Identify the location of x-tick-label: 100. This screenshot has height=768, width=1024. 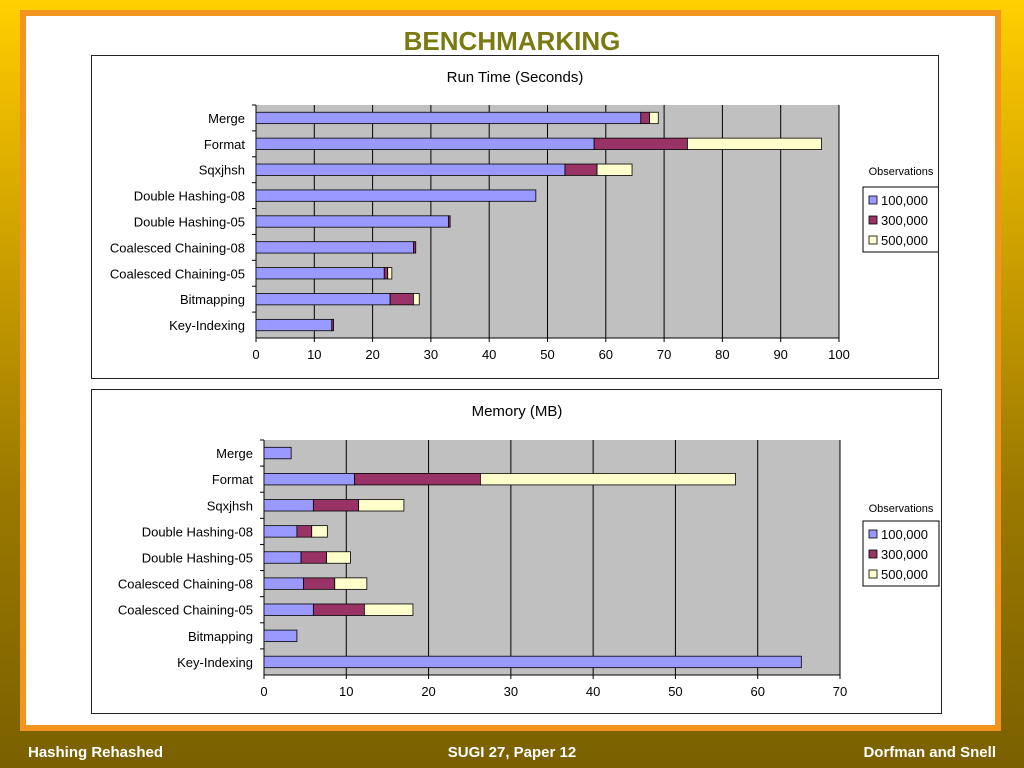
(839, 354).